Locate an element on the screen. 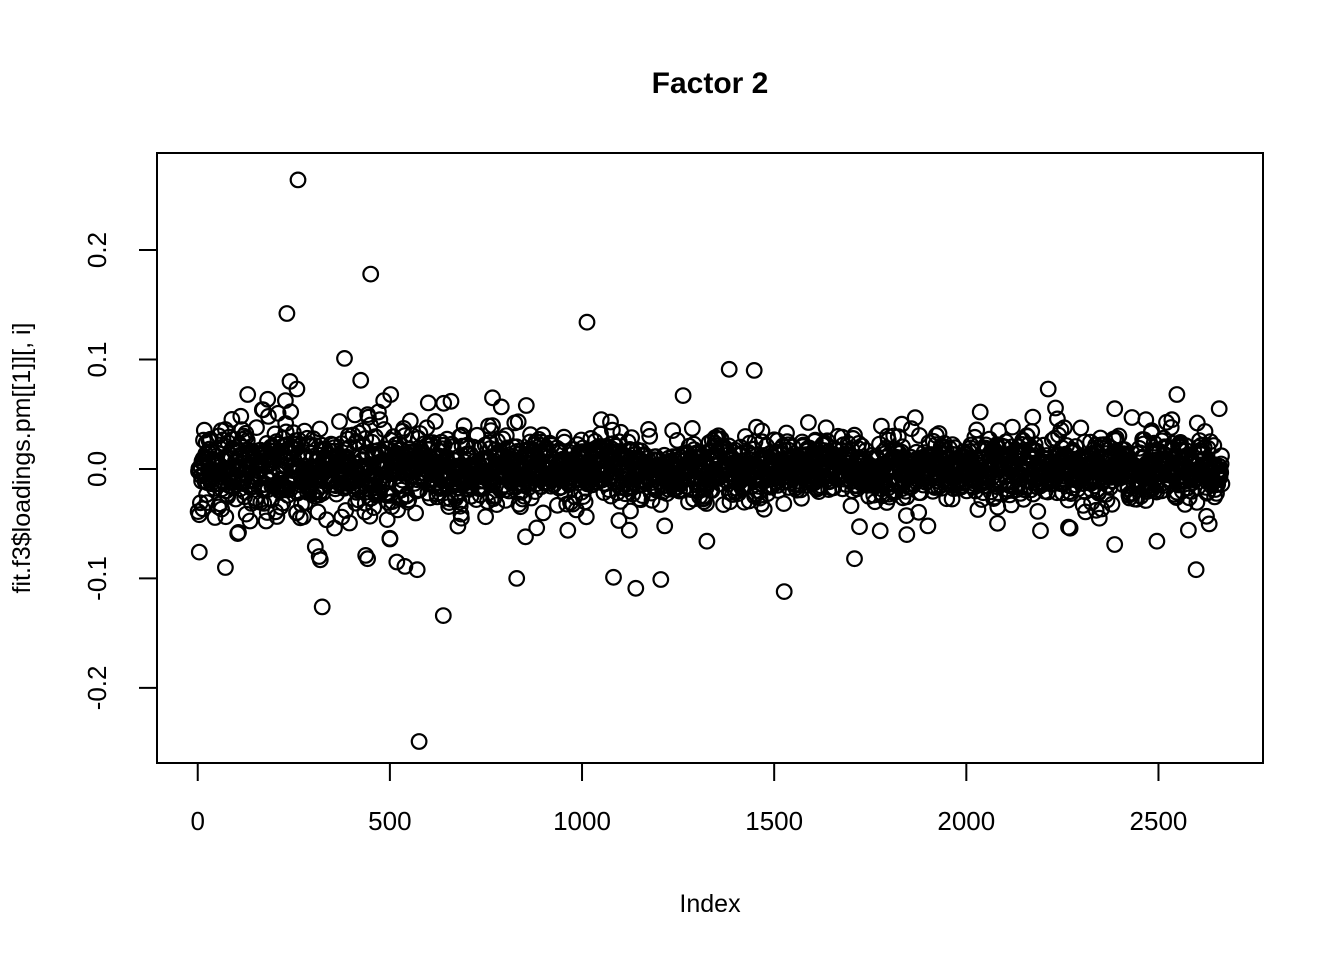 This screenshot has width=1344, height=960. y-axis-label: fit.f3$loadings.pm[[1]][, i] is located at coordinates (22, 458).